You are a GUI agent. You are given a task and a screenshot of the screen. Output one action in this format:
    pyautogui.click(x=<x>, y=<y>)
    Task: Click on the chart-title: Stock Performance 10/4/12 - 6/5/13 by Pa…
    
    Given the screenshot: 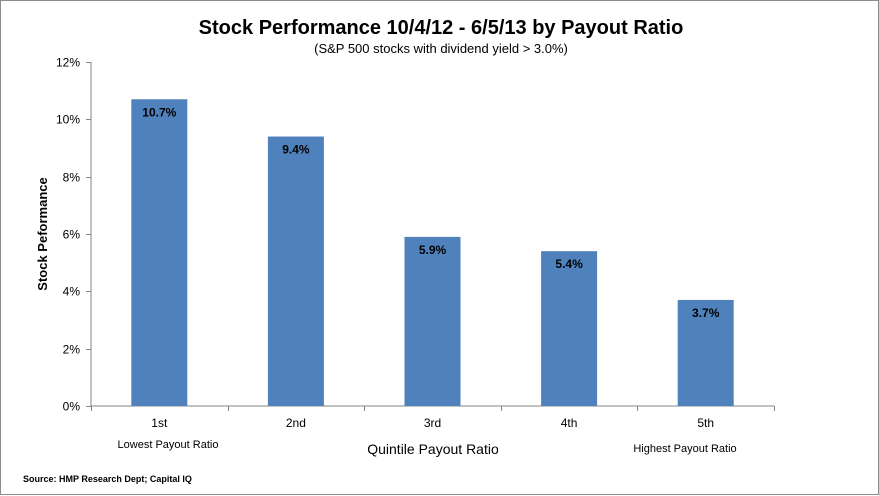 What is the action you would take?
    pyautogui.click(x=441, y=28)
    